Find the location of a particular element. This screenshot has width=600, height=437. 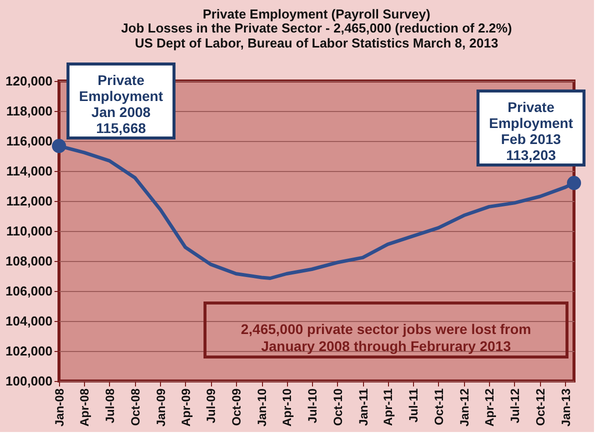

x-tick-label: Apr-12 is located at coordinates (489, 407).